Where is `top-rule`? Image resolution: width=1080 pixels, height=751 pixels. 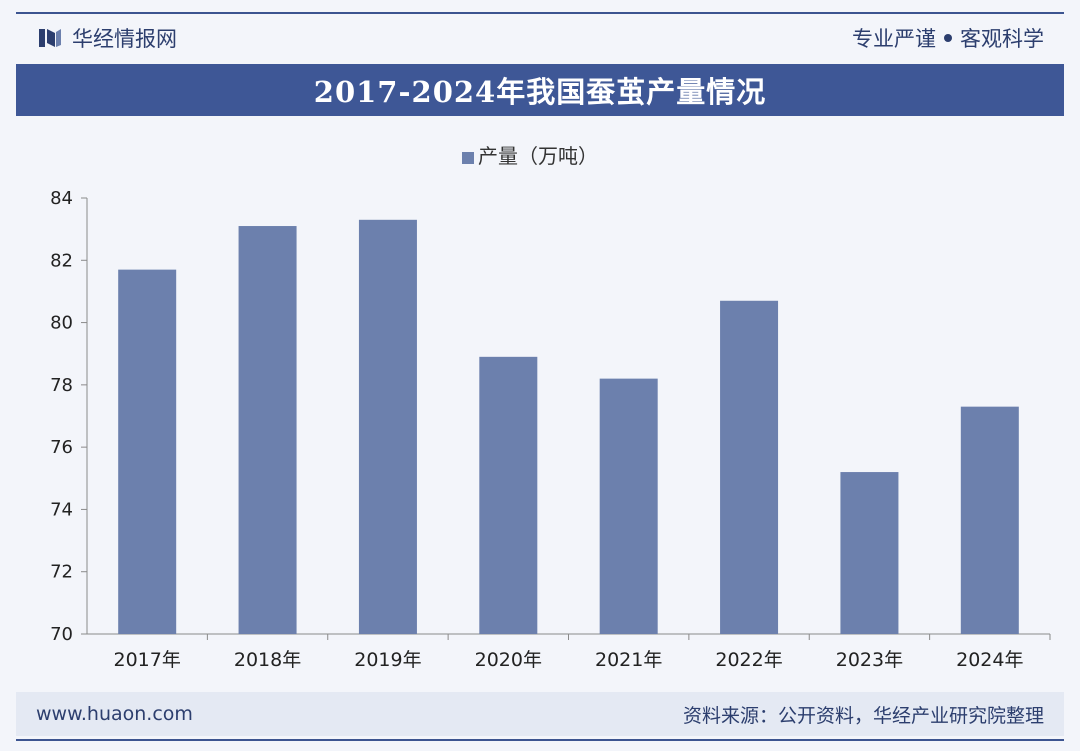
top-rule is located at coordinates (540, 13).